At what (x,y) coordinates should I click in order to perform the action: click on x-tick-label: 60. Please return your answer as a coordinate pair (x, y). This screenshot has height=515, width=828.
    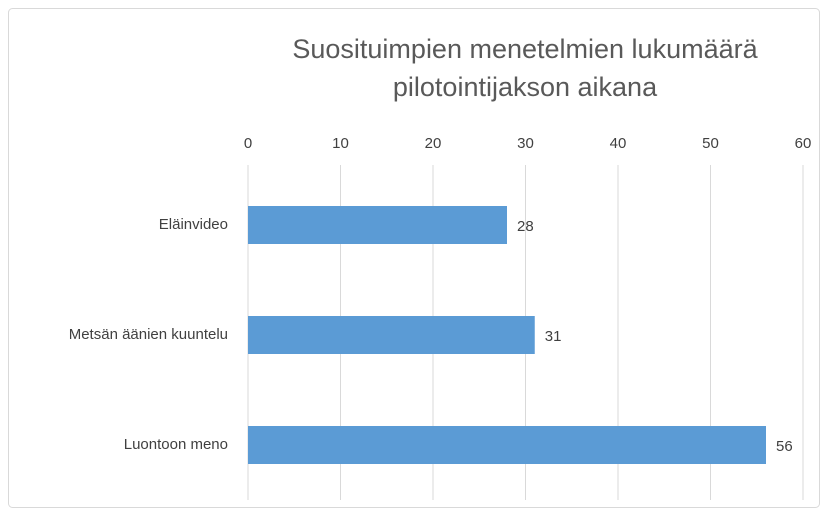
    Looking at the image, I should click on (803, 143).